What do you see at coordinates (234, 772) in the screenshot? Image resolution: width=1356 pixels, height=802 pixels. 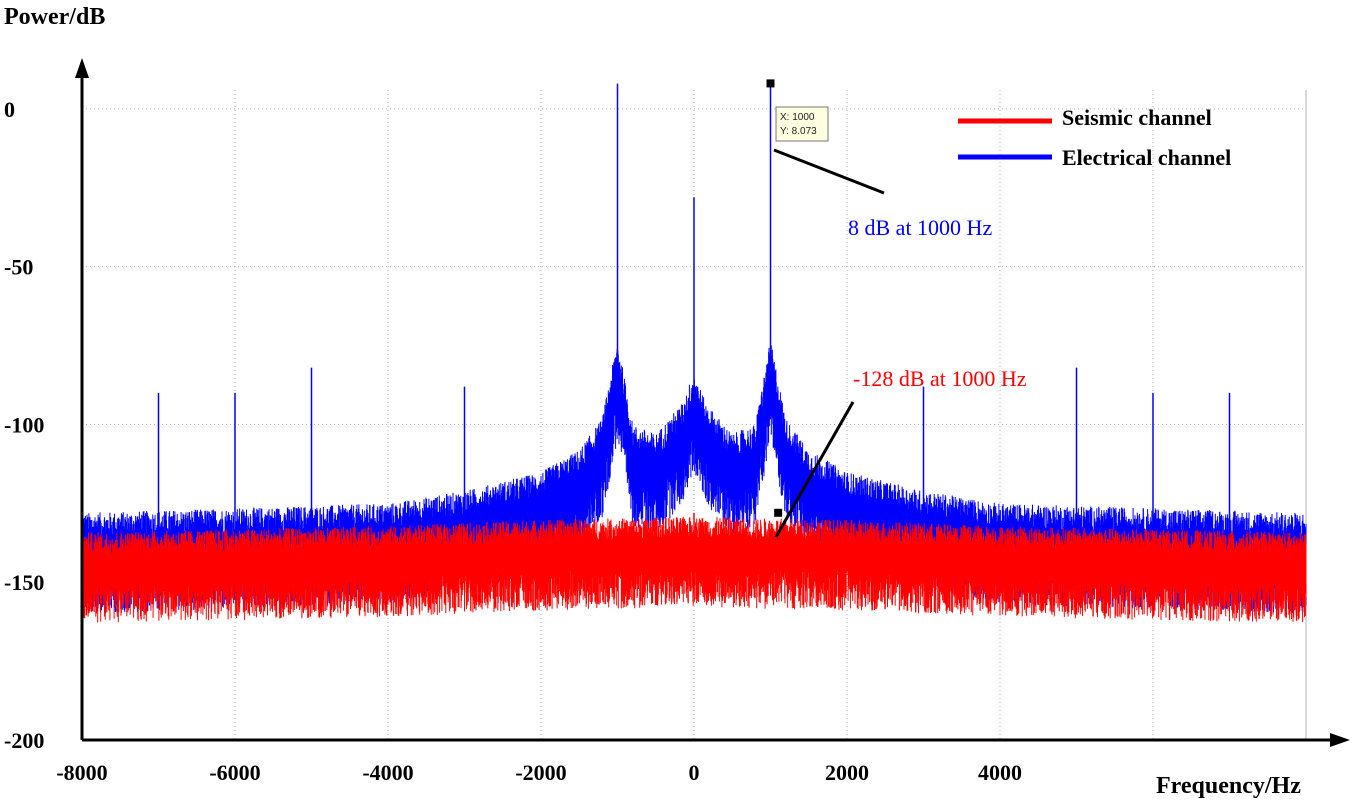 I see `x-tick-label: -6000` at bounding box center [234, 772].